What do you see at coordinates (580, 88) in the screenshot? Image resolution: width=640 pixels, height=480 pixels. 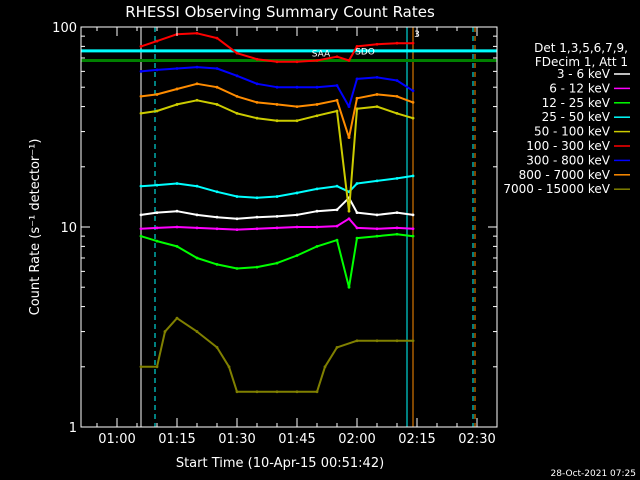 I see `legend-entry-label: 6 - 12 keV` at bounding box center [580, 88].